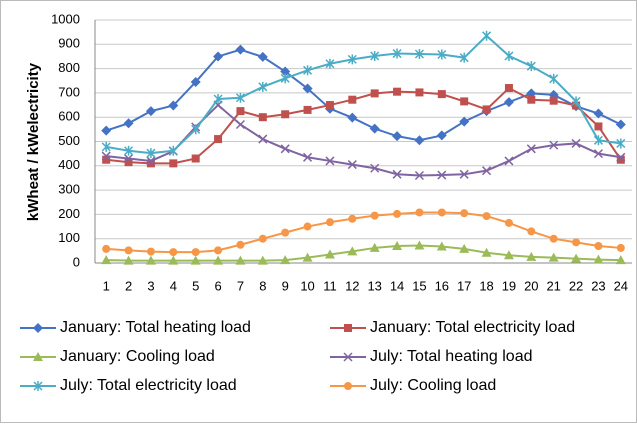  What do you see at coordinates (433, 385) in the screenshot?
I see `legend-label: July: Cooling load` at bounding box center [433, 385].